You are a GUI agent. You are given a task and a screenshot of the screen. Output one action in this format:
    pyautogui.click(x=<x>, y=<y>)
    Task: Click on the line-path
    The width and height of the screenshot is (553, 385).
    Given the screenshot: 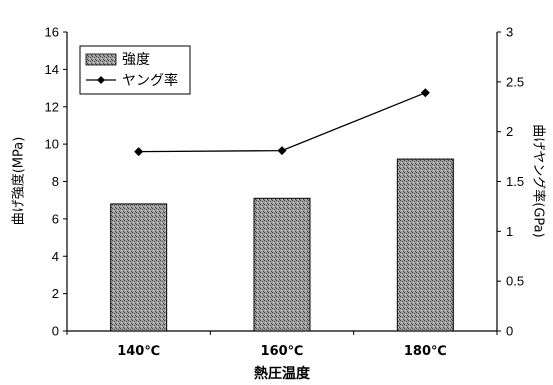 What is the action you would take?
    pyautogui.click(x=282, y=122)
    